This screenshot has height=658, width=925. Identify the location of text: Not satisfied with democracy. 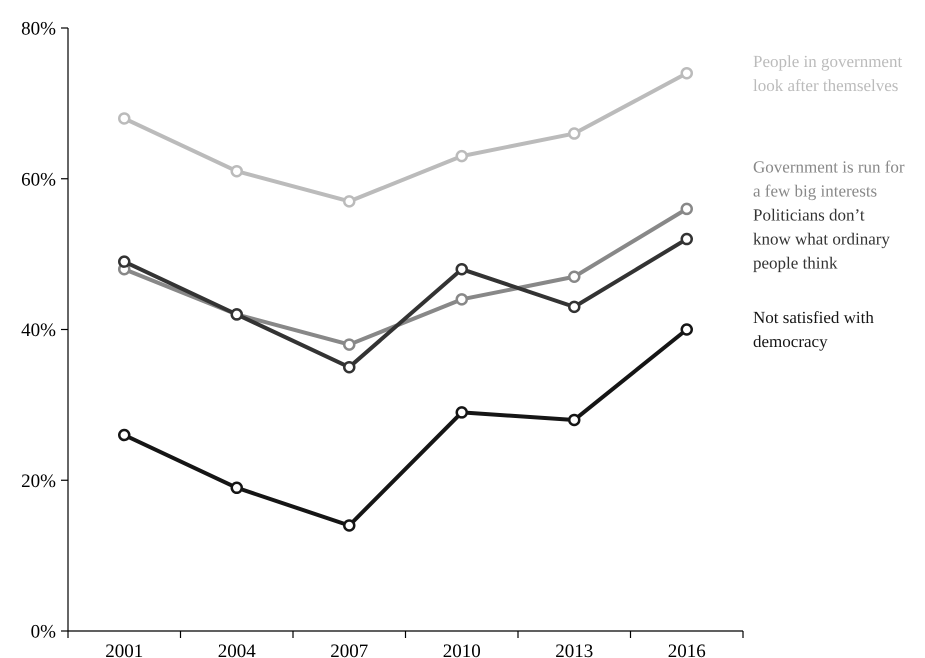
(813, 330).